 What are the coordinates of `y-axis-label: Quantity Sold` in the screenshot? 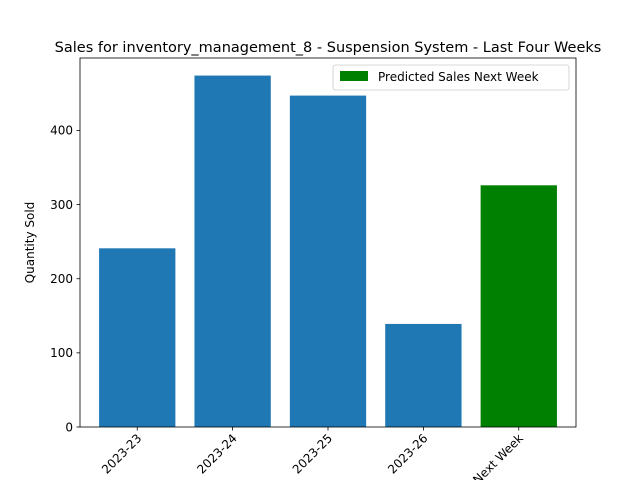 It's located at (30, 243).